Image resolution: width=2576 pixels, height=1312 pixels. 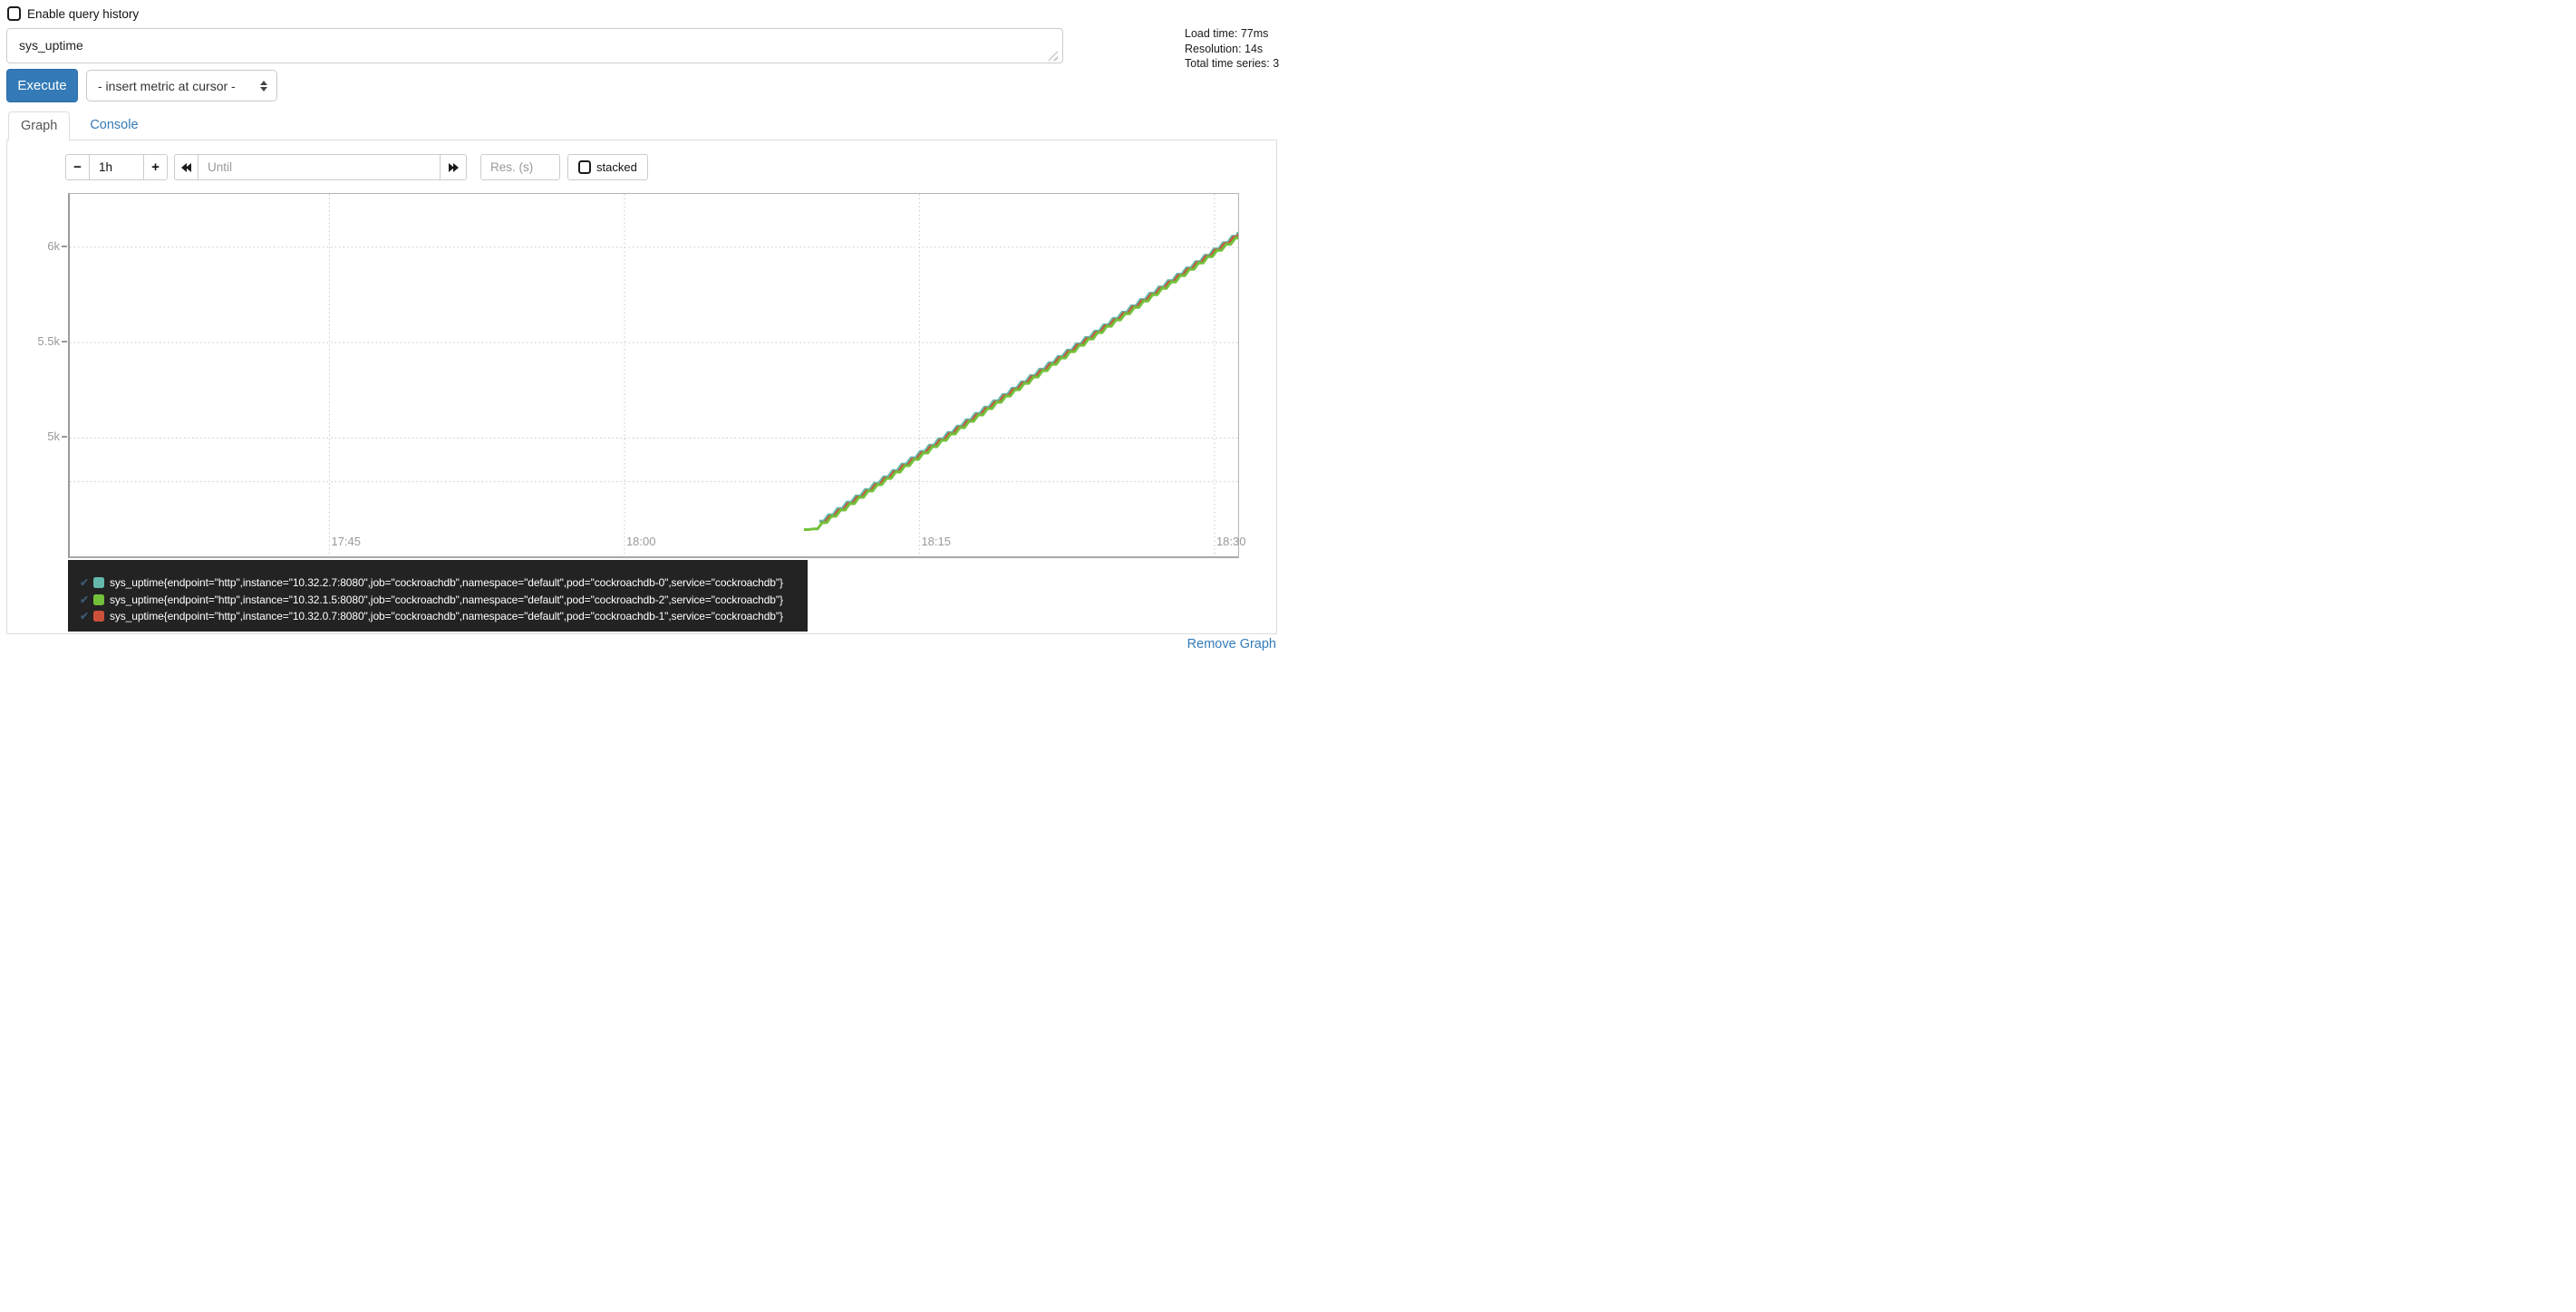 What do you see at coordinates (640, 541) in the screenshot?
I see `x-axis-label: 18:00` at bounding box center [640, 541].